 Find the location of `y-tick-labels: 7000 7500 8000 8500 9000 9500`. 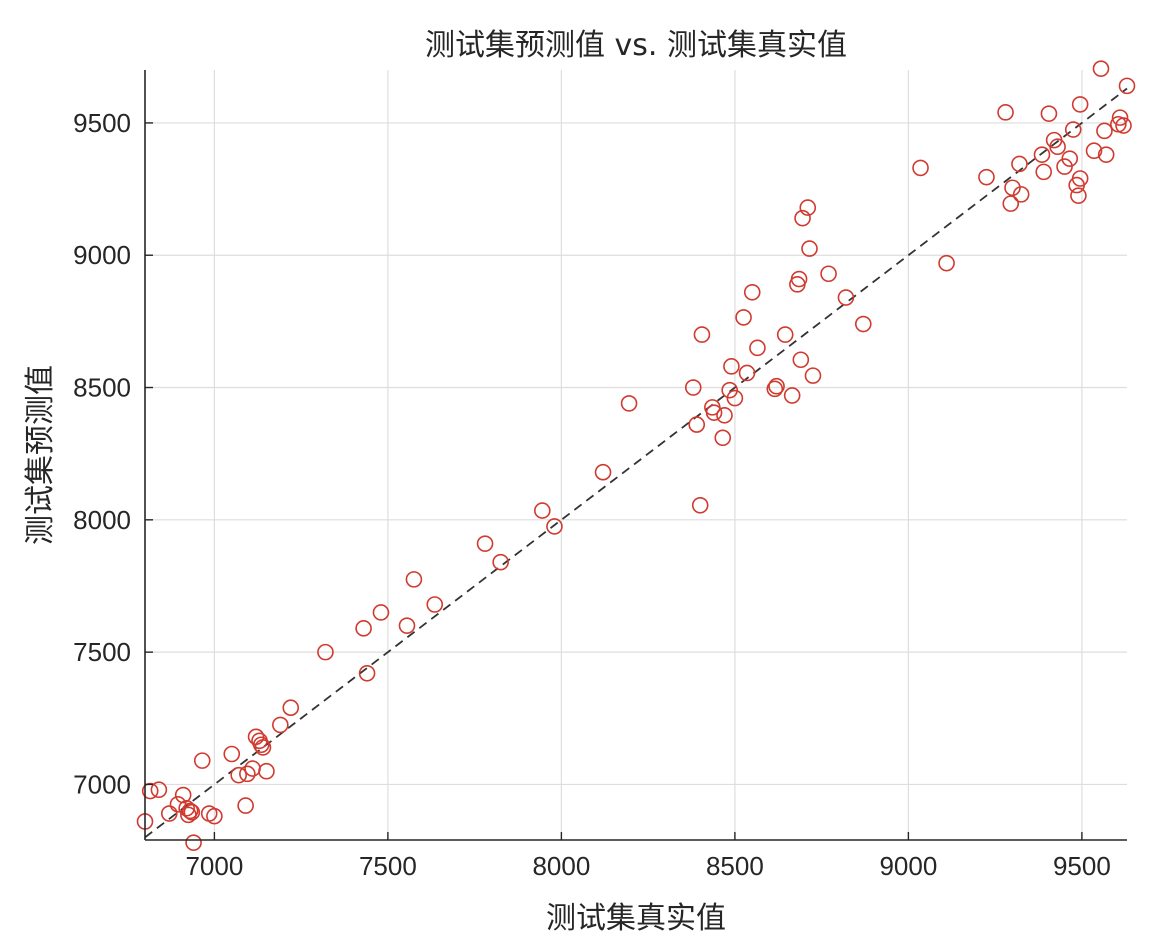

y-tick-labels: 7000 7500 8000 8500 9000 9500 is located at coordinates (102, 454).